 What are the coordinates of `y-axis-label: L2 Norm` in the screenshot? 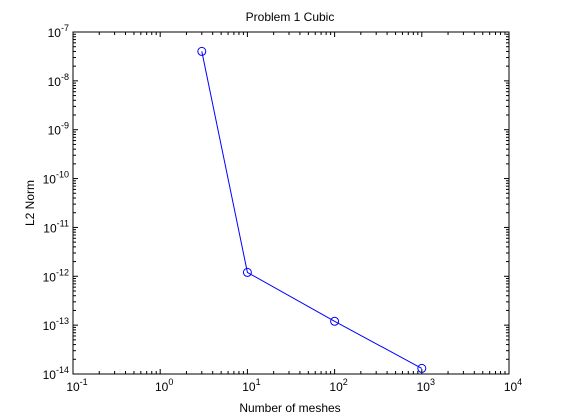 It's located at (30, 203).